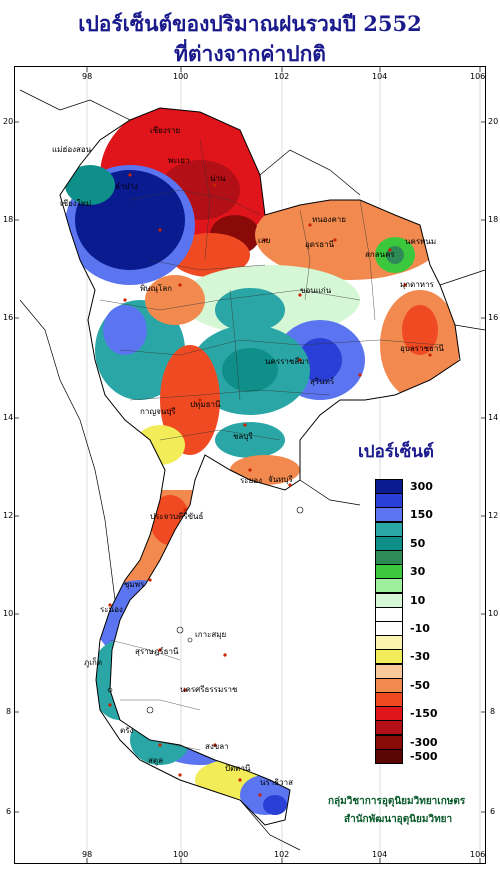  I want to click on lon-tick-bottom: 102, so click(282, 854).